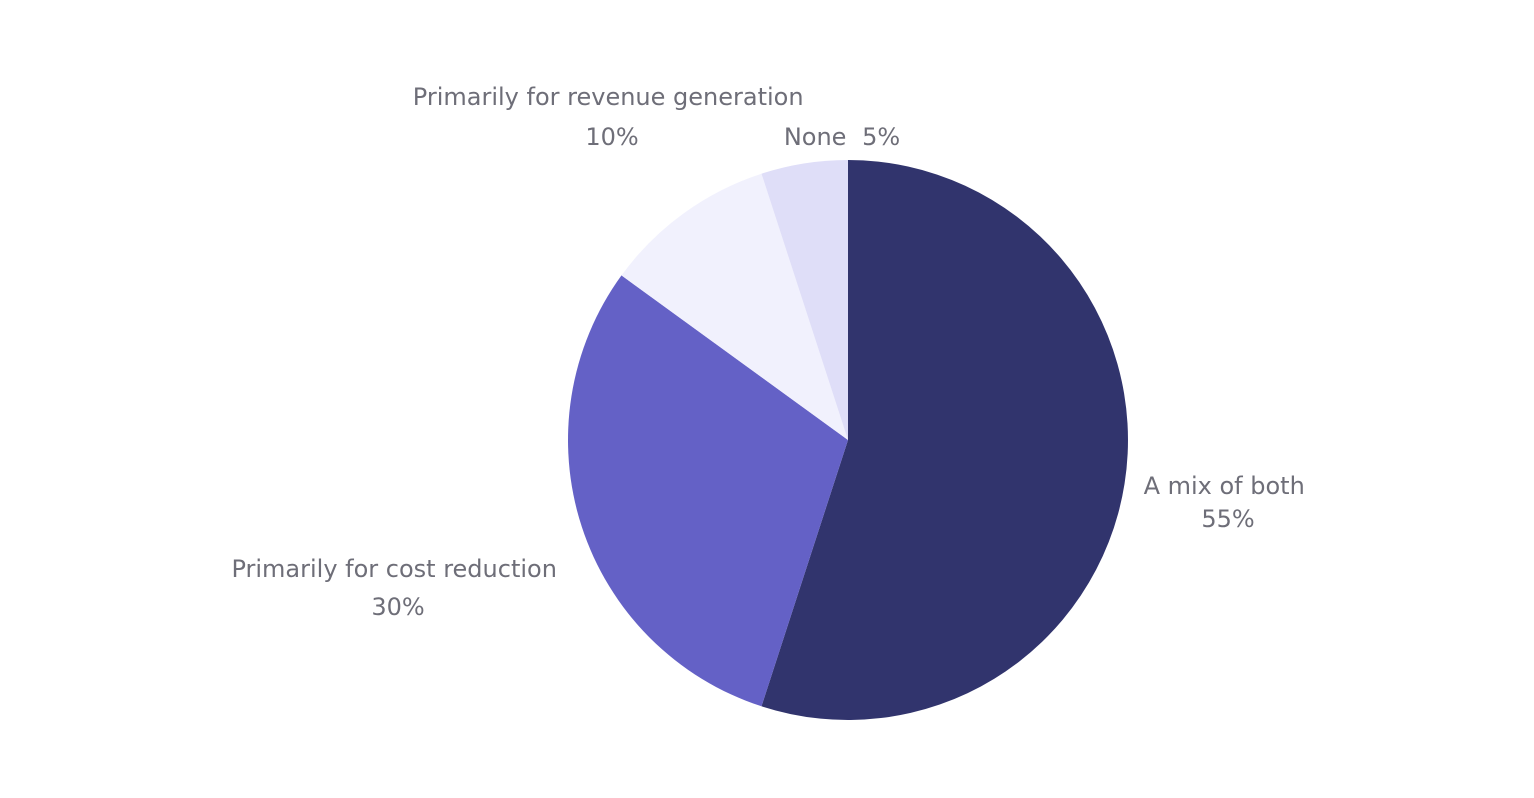 The image size is (1534, 798). Describe the element at coordinates (397, 588) in the screenshot. I see `label-cost-reduction: Primarily for cost reduction 30%` at that location.